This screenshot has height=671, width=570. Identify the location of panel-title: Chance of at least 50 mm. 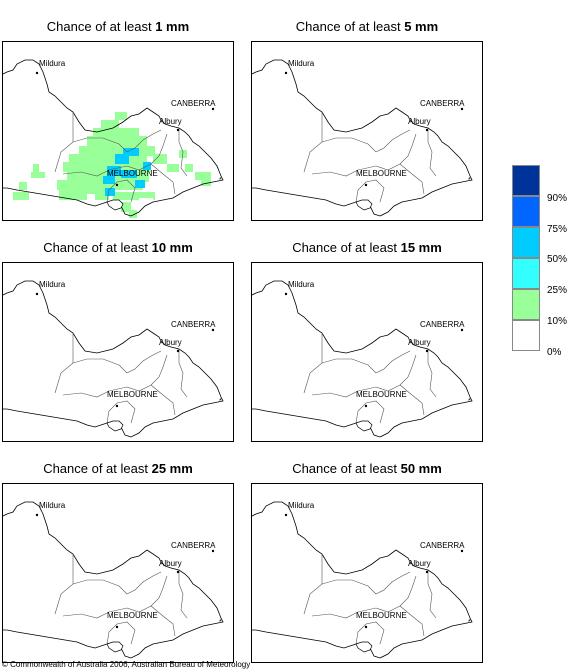
(367, 468).